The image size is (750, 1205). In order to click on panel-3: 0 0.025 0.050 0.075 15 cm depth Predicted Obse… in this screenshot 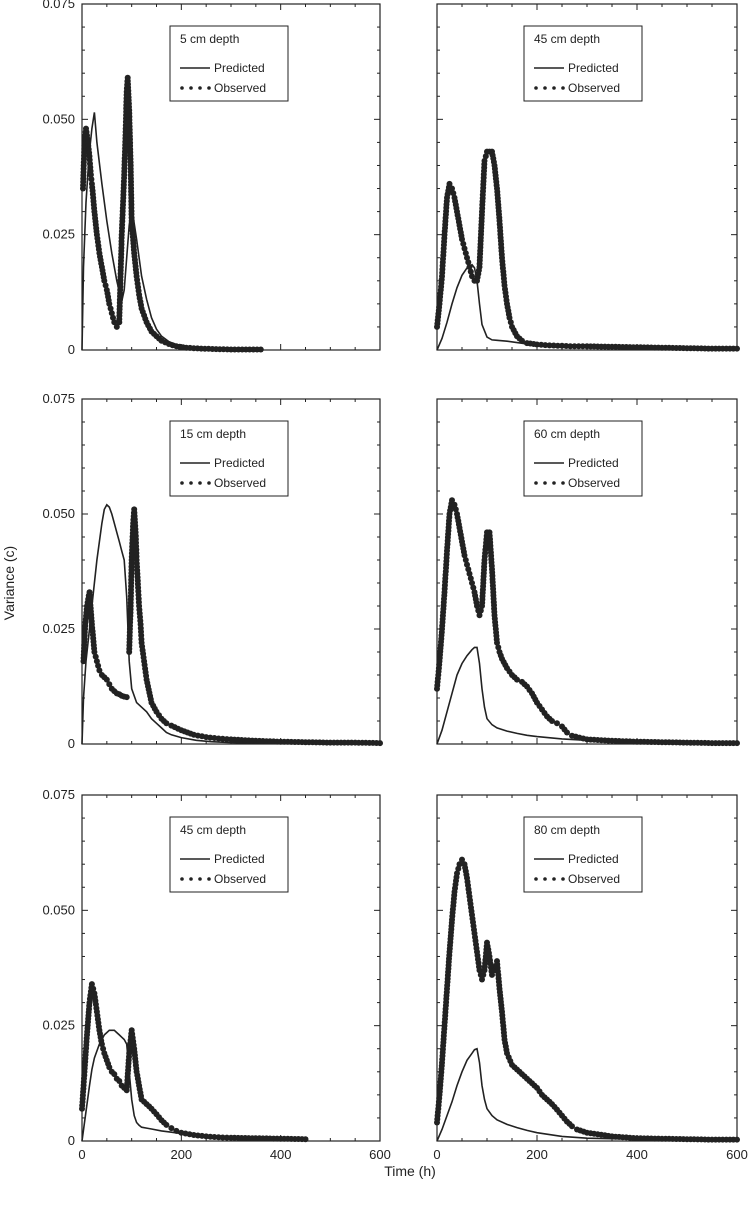, I will do `click(212, 571)`.